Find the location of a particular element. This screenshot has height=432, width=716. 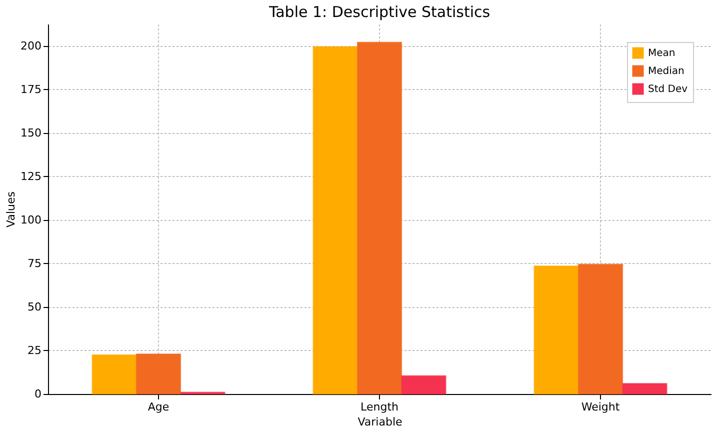

legend-label: Std Dev is located at coordinates (668, 89).